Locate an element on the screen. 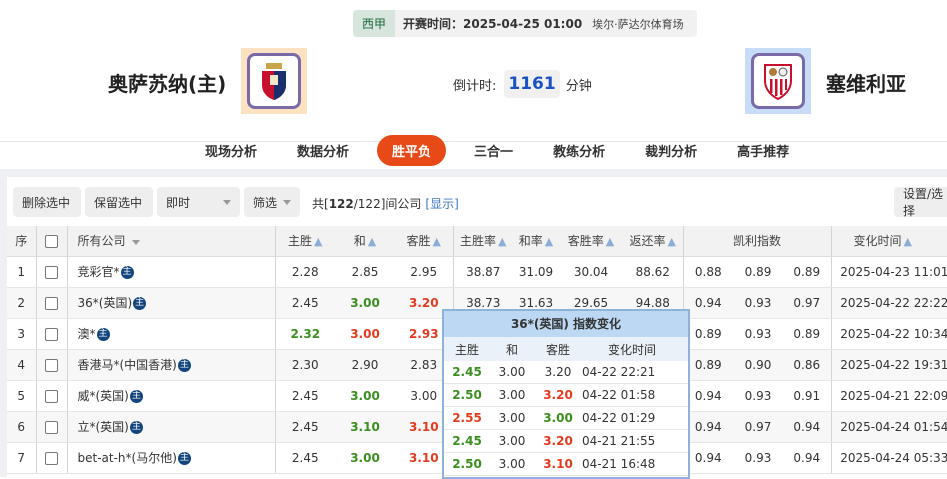 The image size is (947, 479). company-count: 共[122/122]间公司 [显示] is located at coordinates (385, 204).